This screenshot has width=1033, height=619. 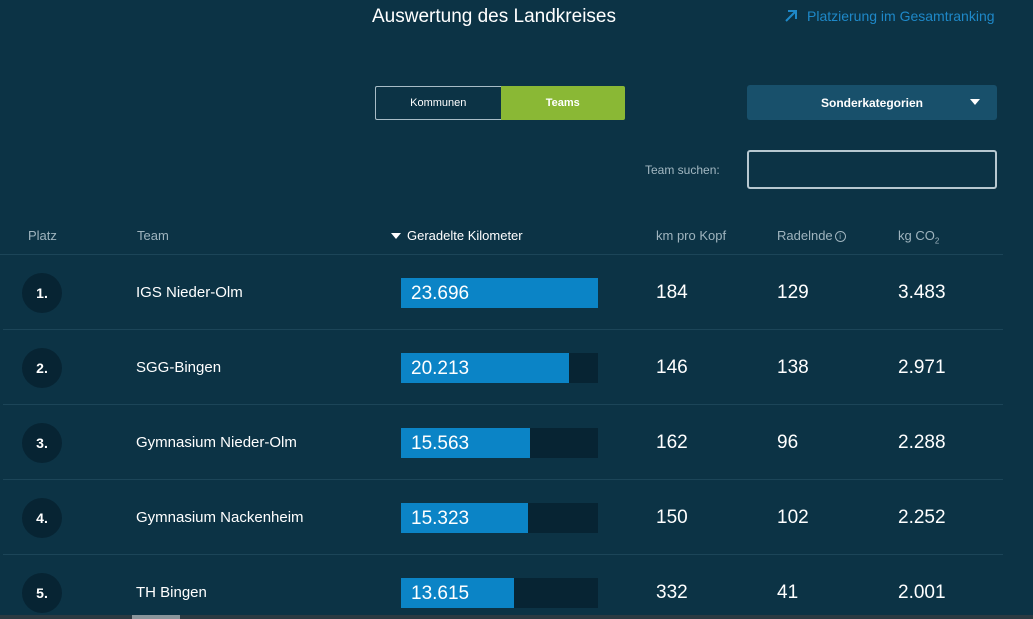 What do you see at coordinates (793, 517) in the screenshot?
I see `cyclists-value: 102` at bounding box center [793, 517].